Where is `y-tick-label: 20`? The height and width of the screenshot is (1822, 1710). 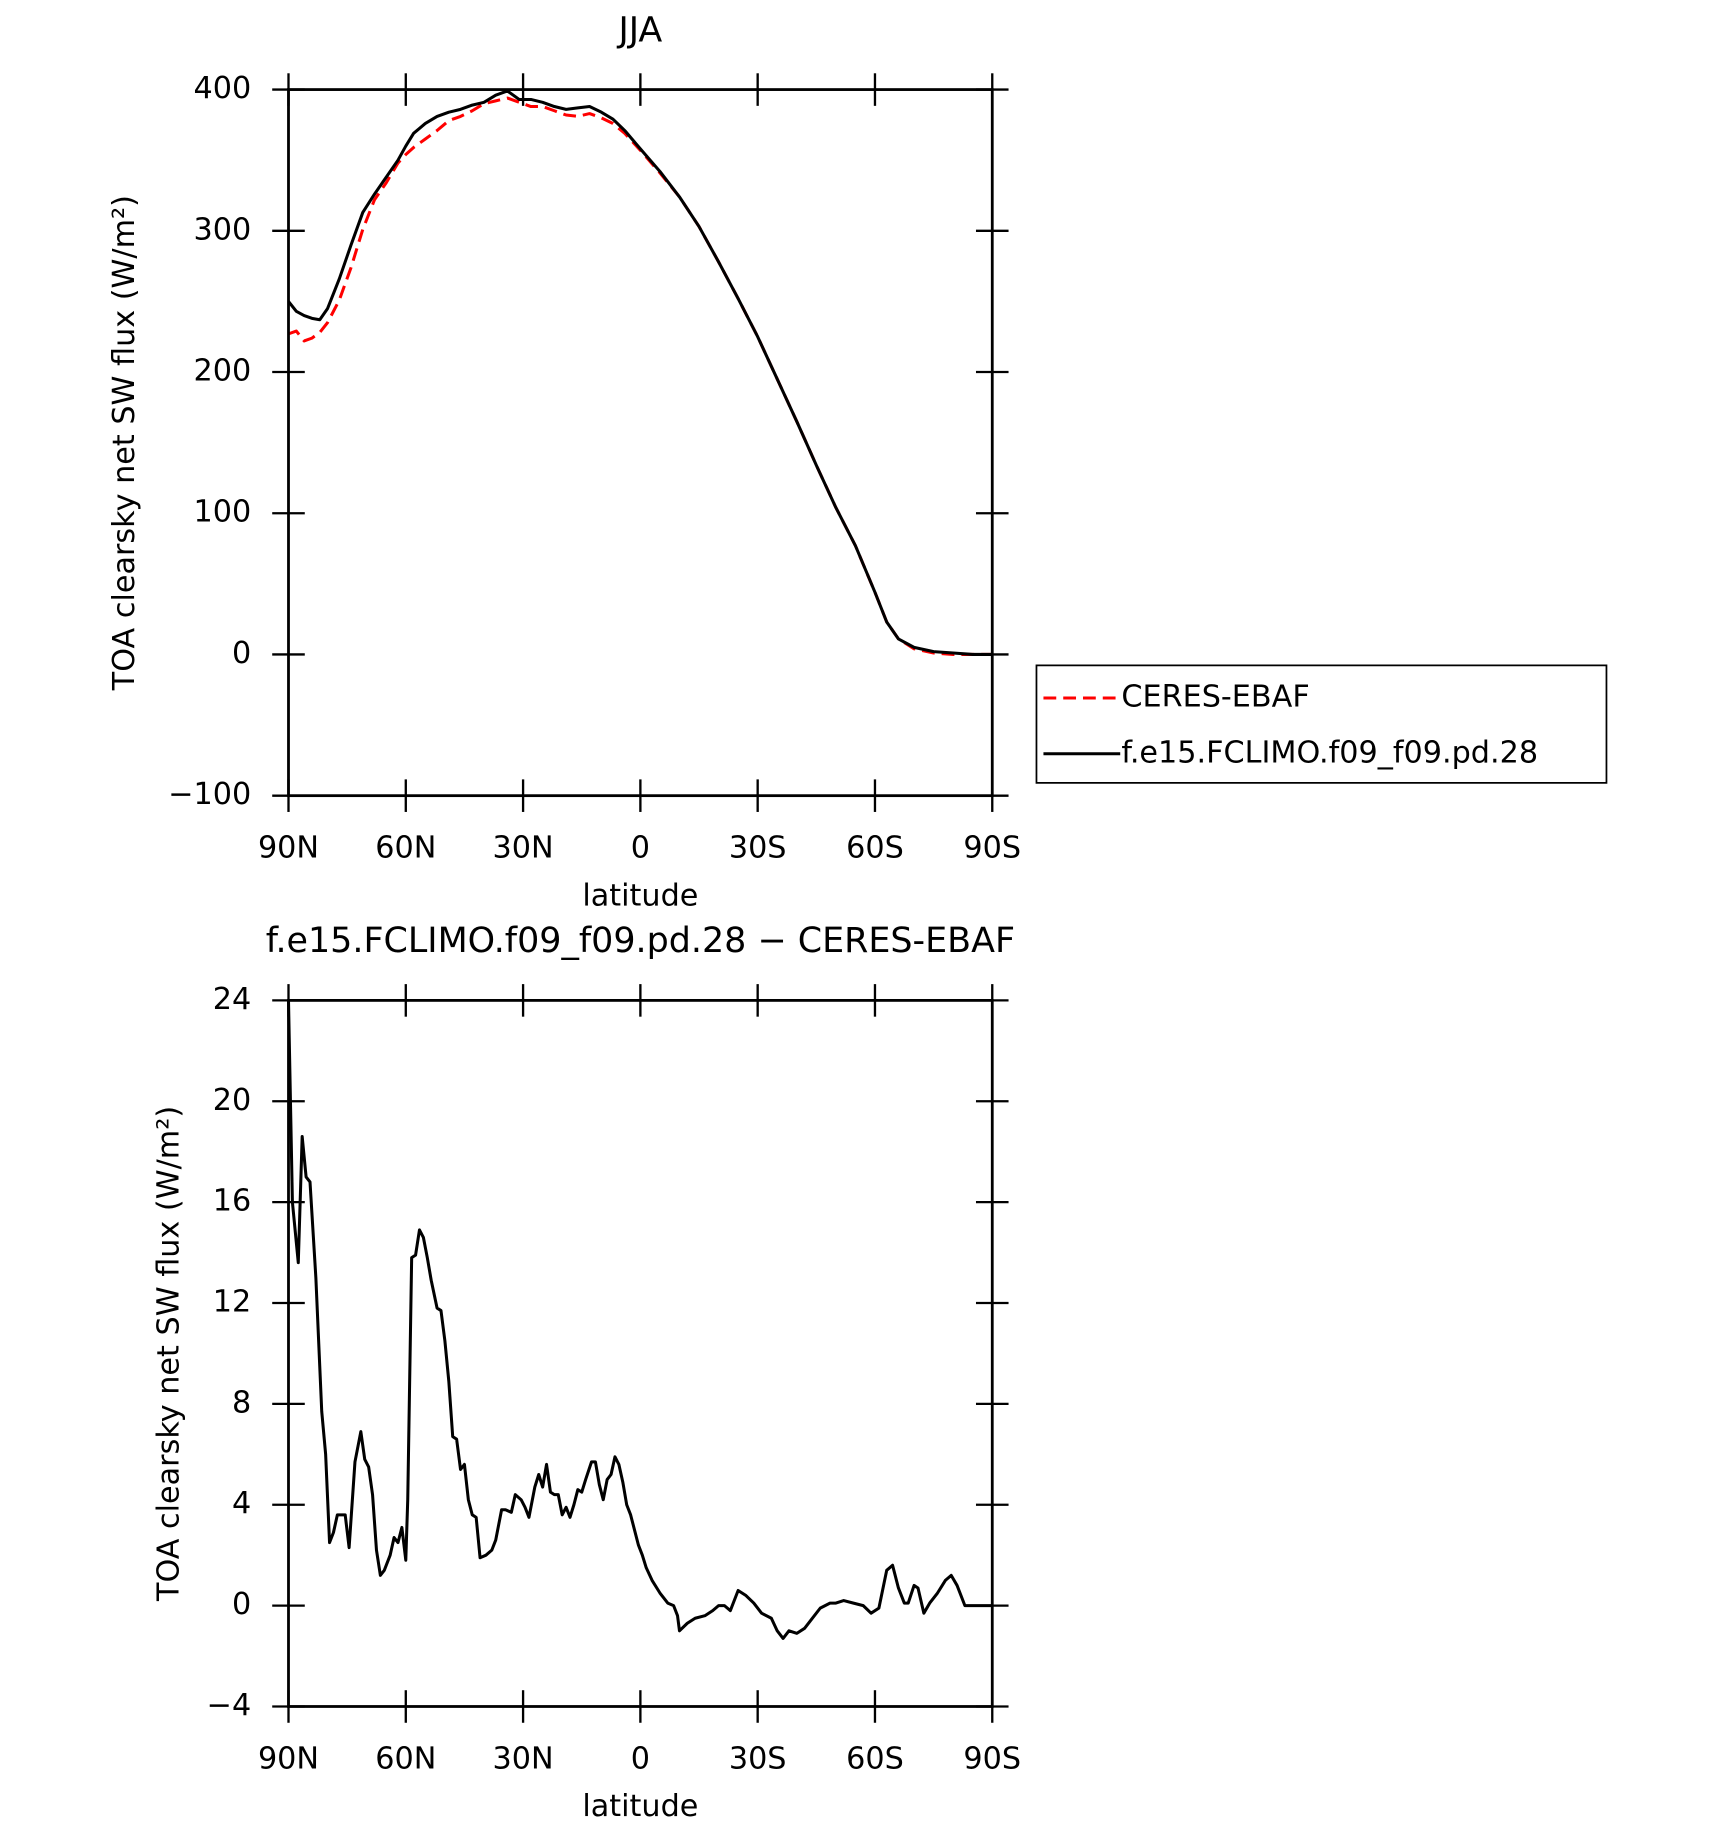
y-tick-label: 20 is located at coordinates (232, 1100).